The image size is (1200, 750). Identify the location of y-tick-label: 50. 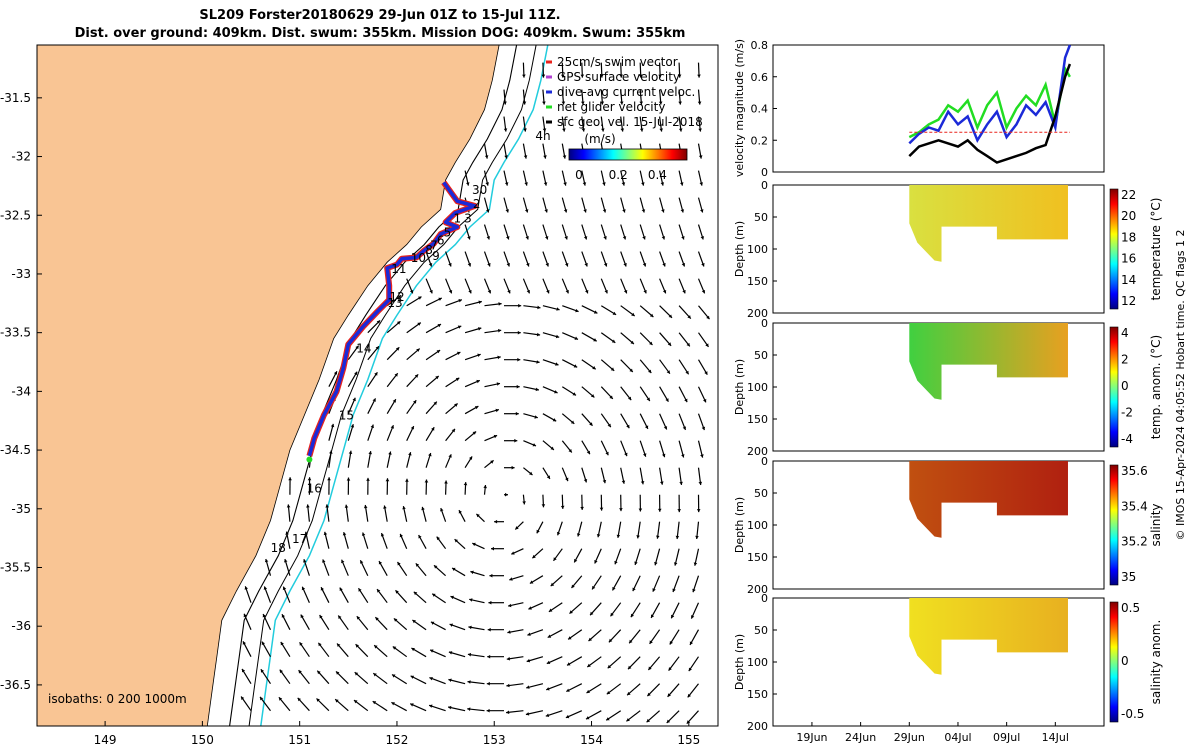
(761, 355).